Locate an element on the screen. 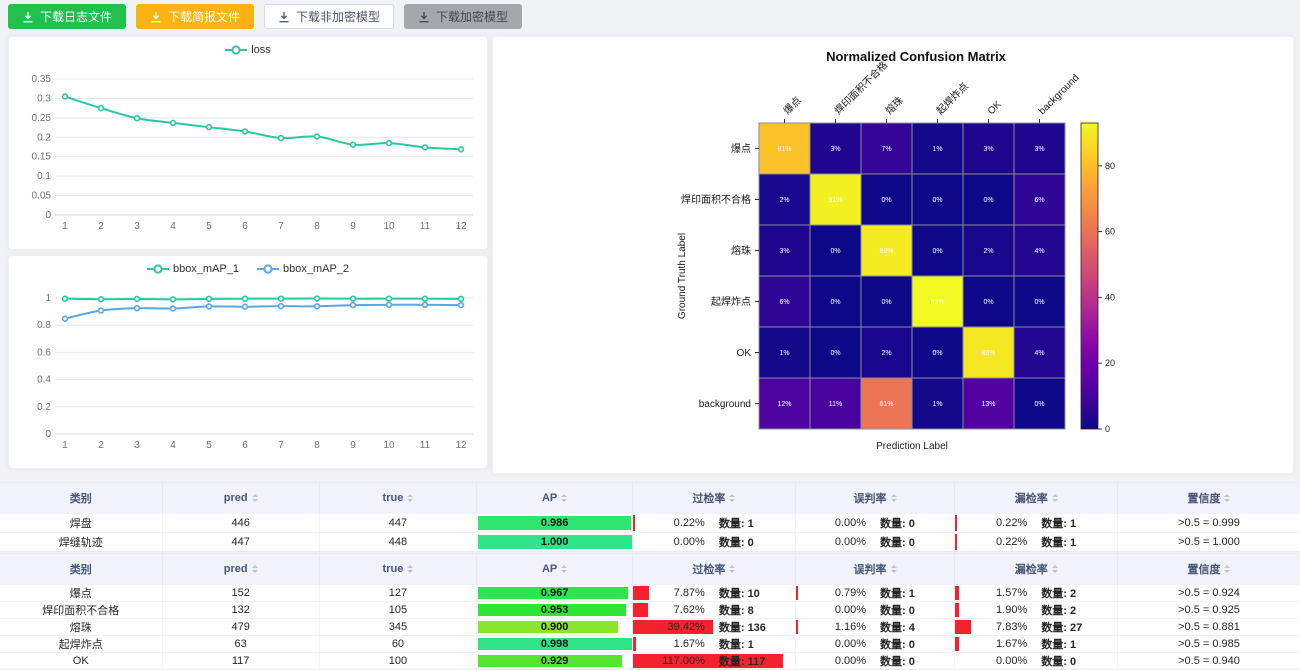  legend-item-loss: loss is located at coordinates (248, 50).